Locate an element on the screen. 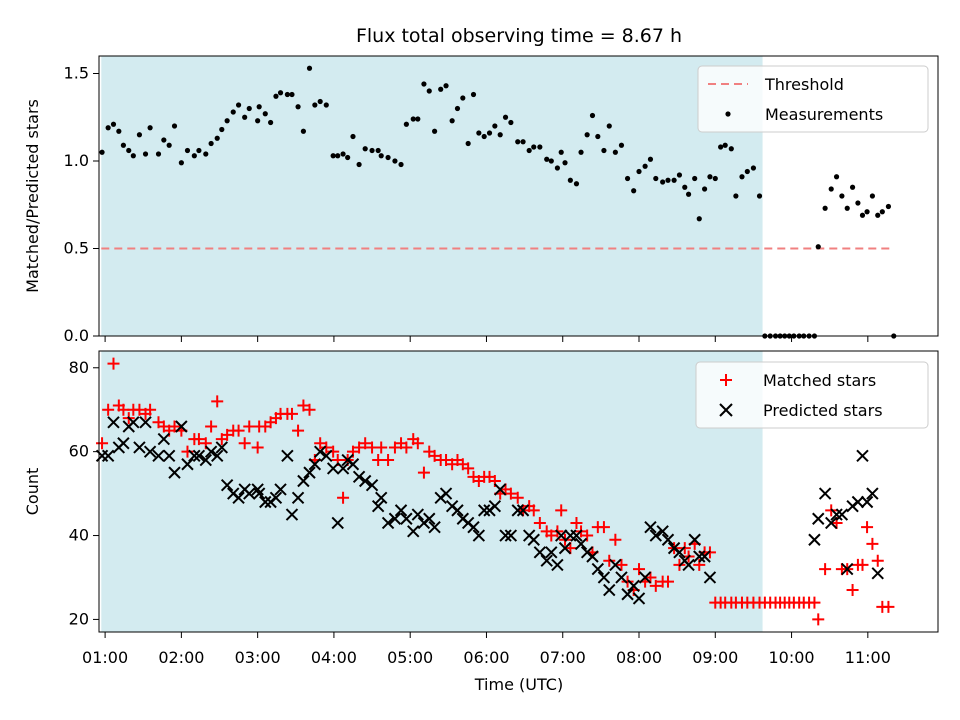 The height and width of the screenshot is (720, 960). x-tick-label: 02:00 is located at coordinates (181, 657).